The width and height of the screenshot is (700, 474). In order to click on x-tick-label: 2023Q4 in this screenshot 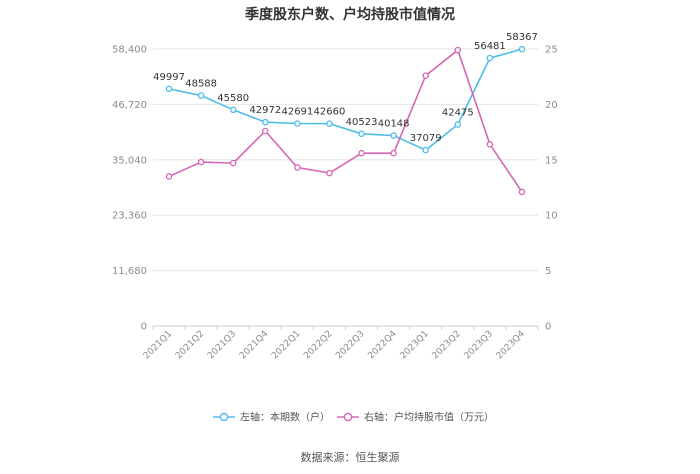, I will do `click(511, 345)`.